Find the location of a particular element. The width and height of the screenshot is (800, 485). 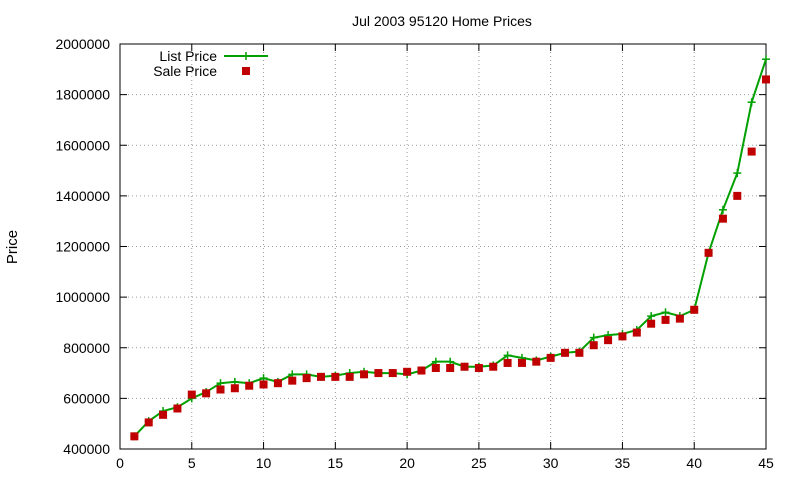

y-tick-label: 1000000 is located at coordinates (82, 297).